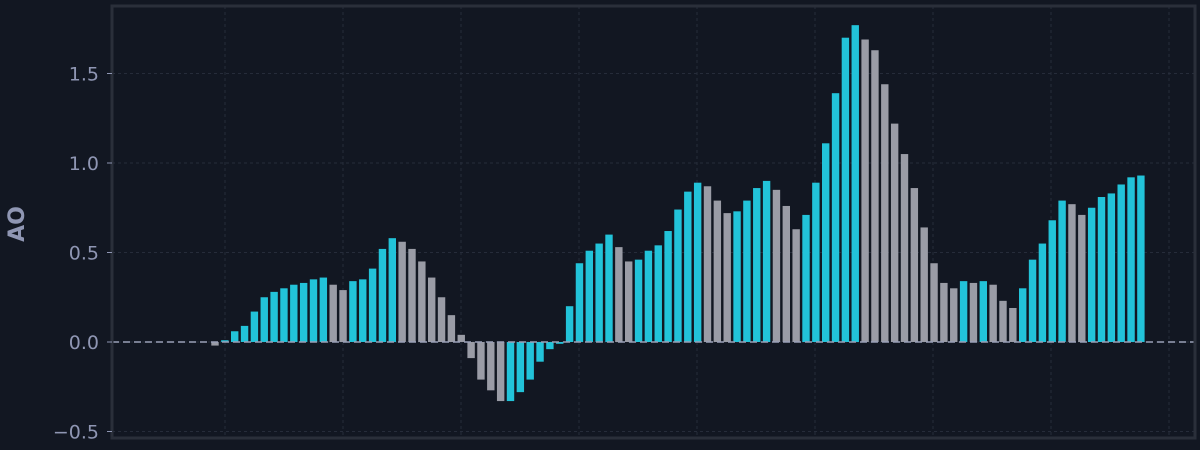 The width and height of the screenshot is (1200, 450). What do you see at coordinates (17, 224) in the screenshot?
I see `y-axis-label: AO` at bounding box center [17, 224].